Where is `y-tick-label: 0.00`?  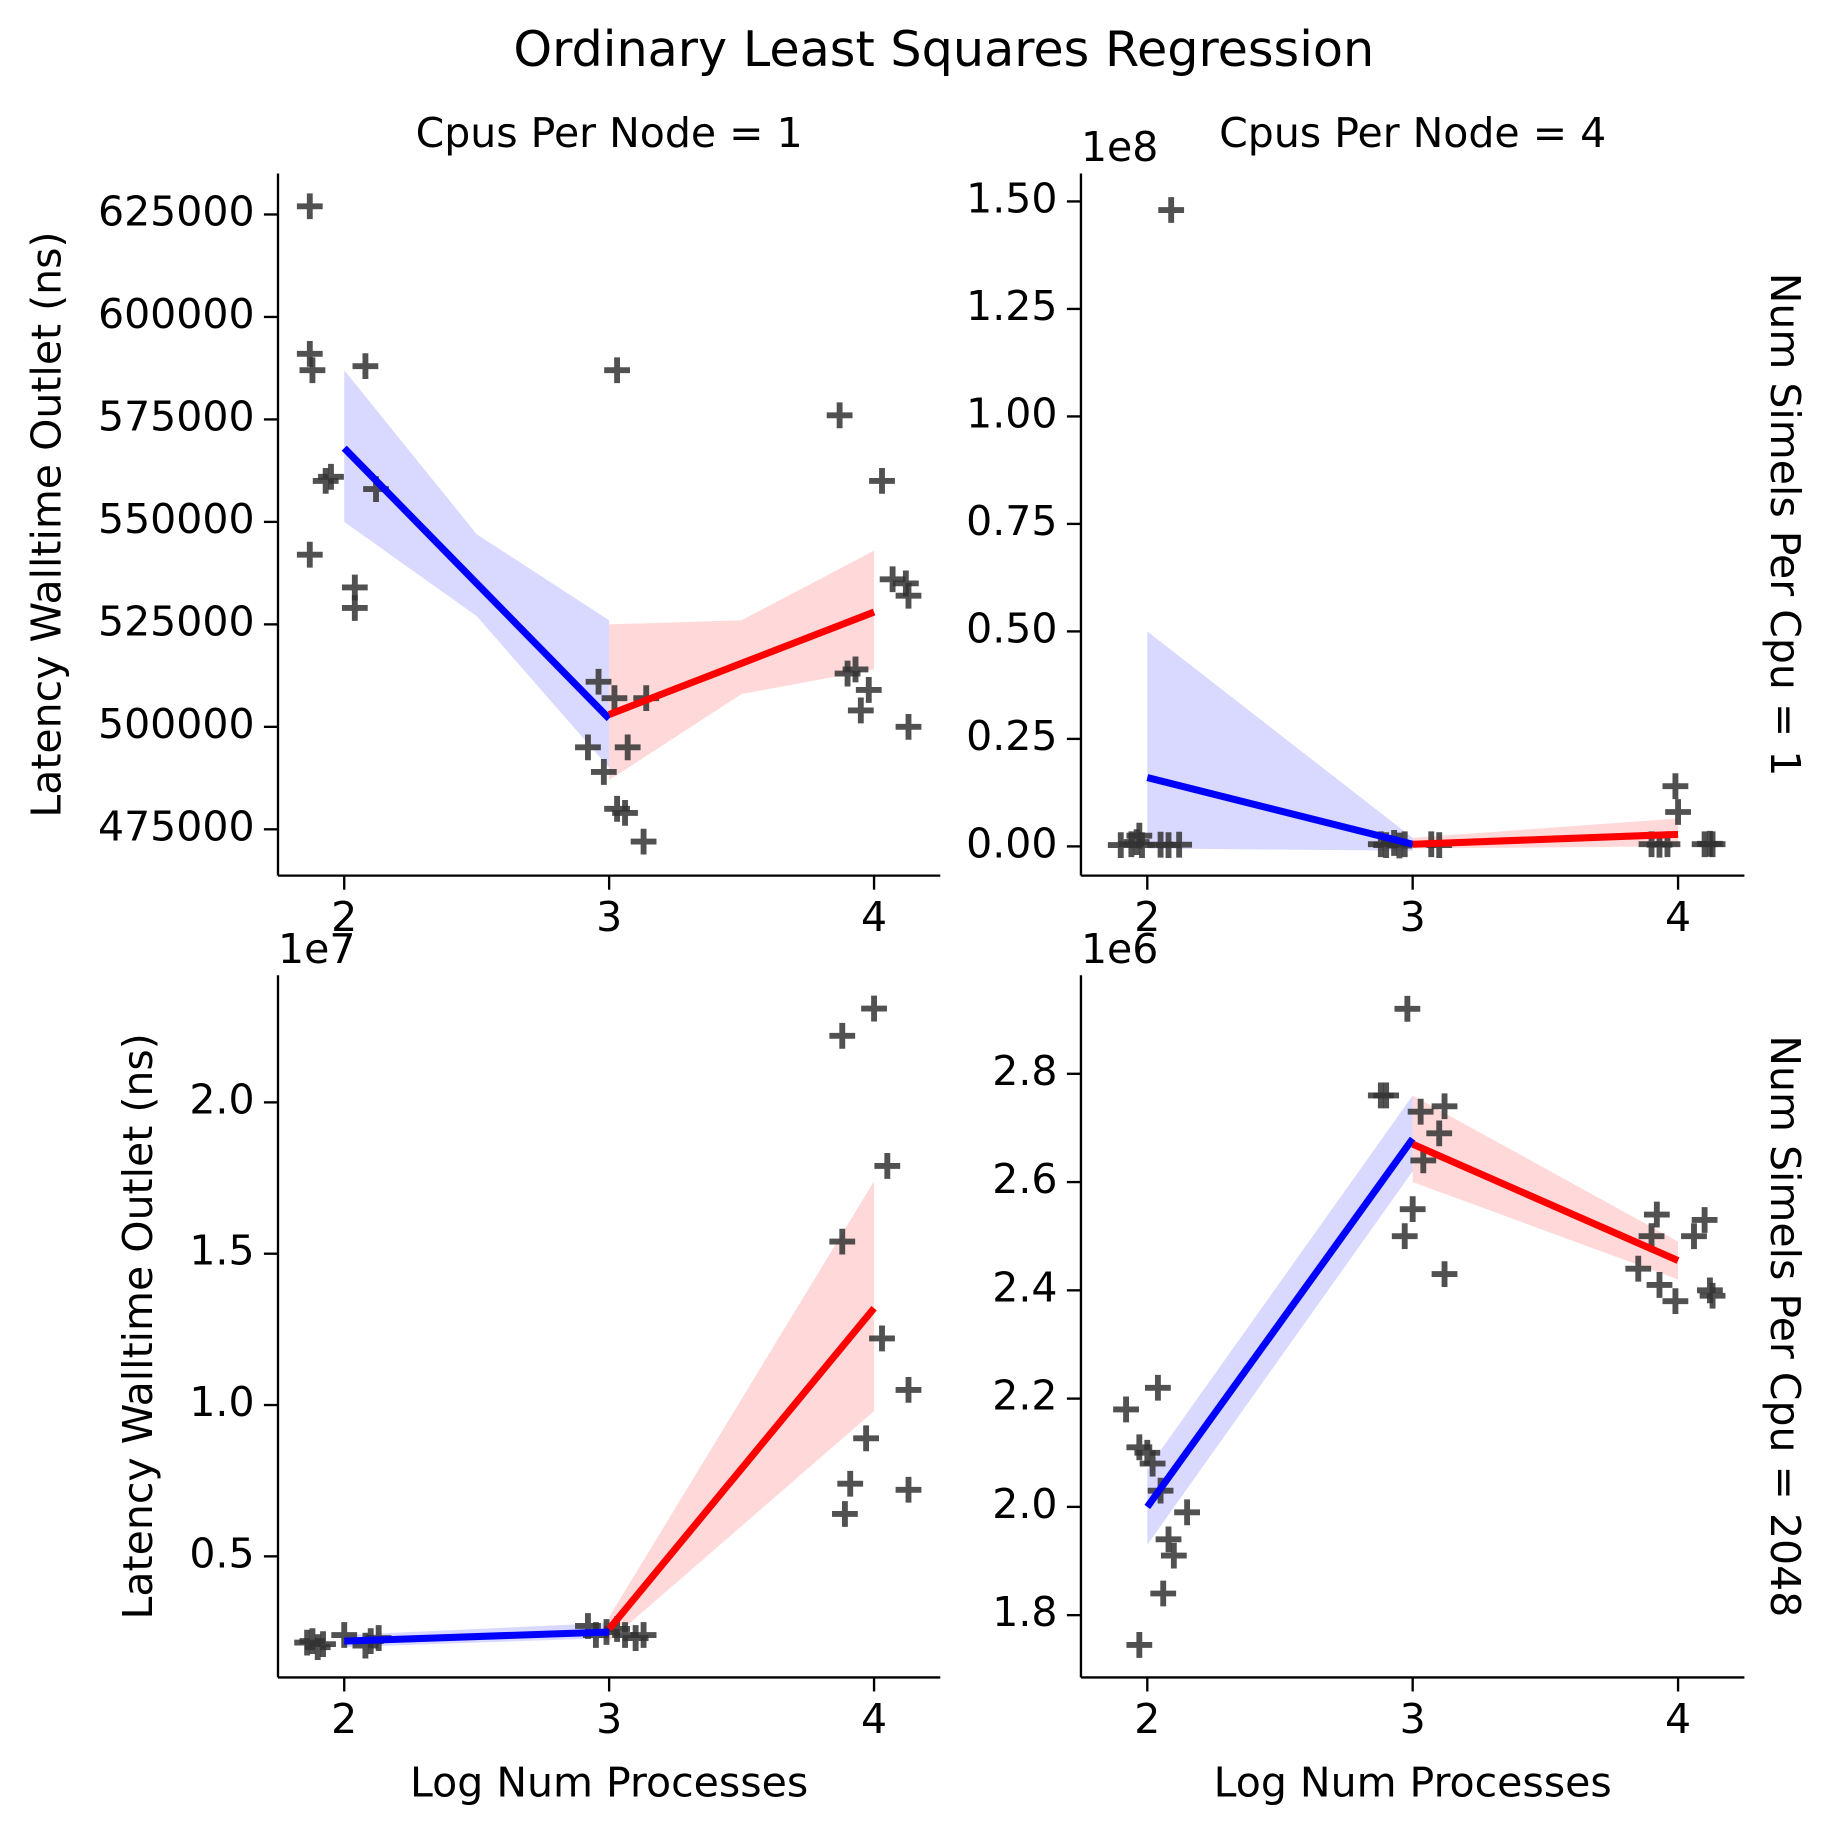 y-tick-label: 0.00 is located at coordinates (1011, 843).